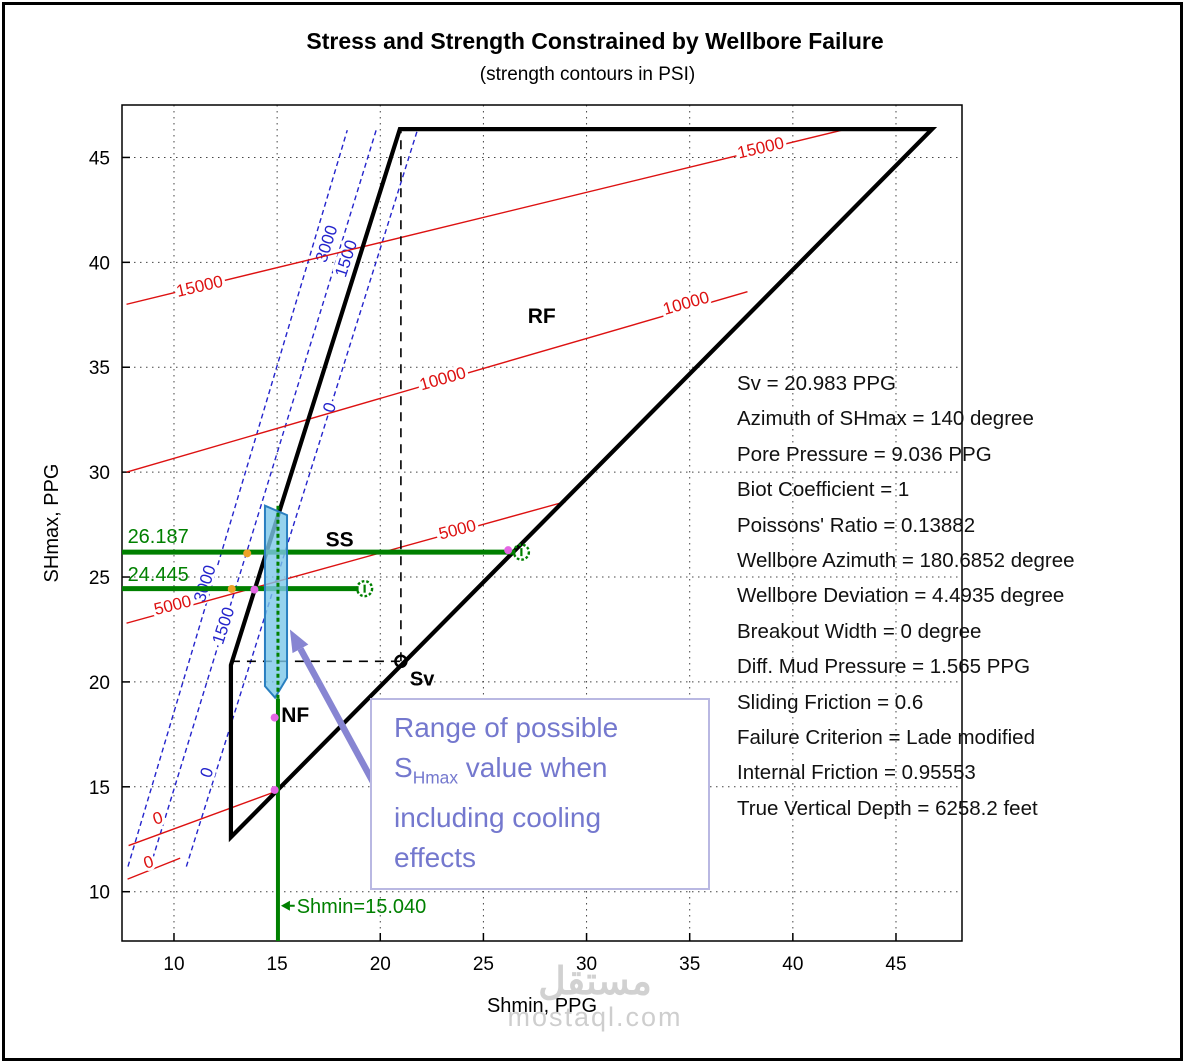  Describe the element at coordinates (224, 626) in the screenshot. I see `svg-text: 1500` at that location.